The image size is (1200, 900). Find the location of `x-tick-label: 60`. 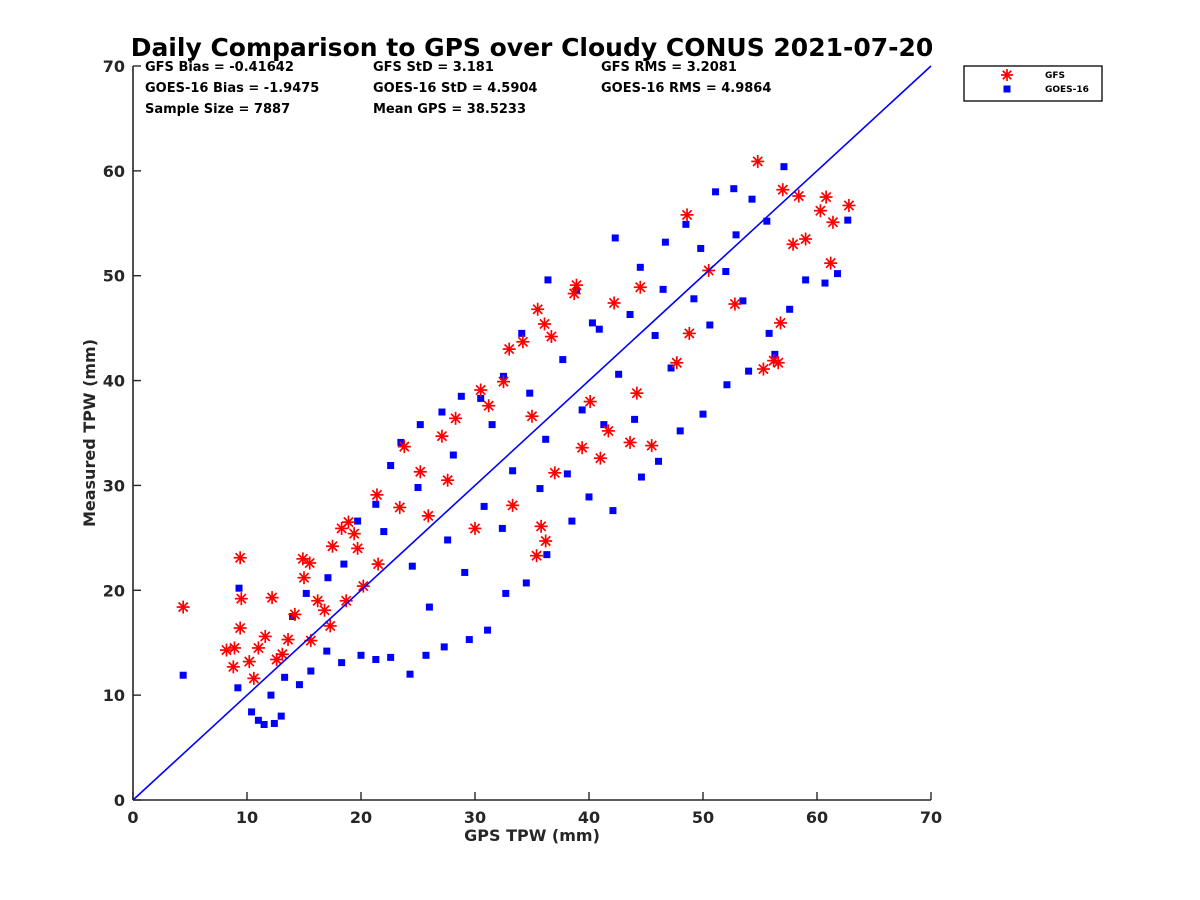

x-tick-label: 60 is located at coordinates (817, 817).